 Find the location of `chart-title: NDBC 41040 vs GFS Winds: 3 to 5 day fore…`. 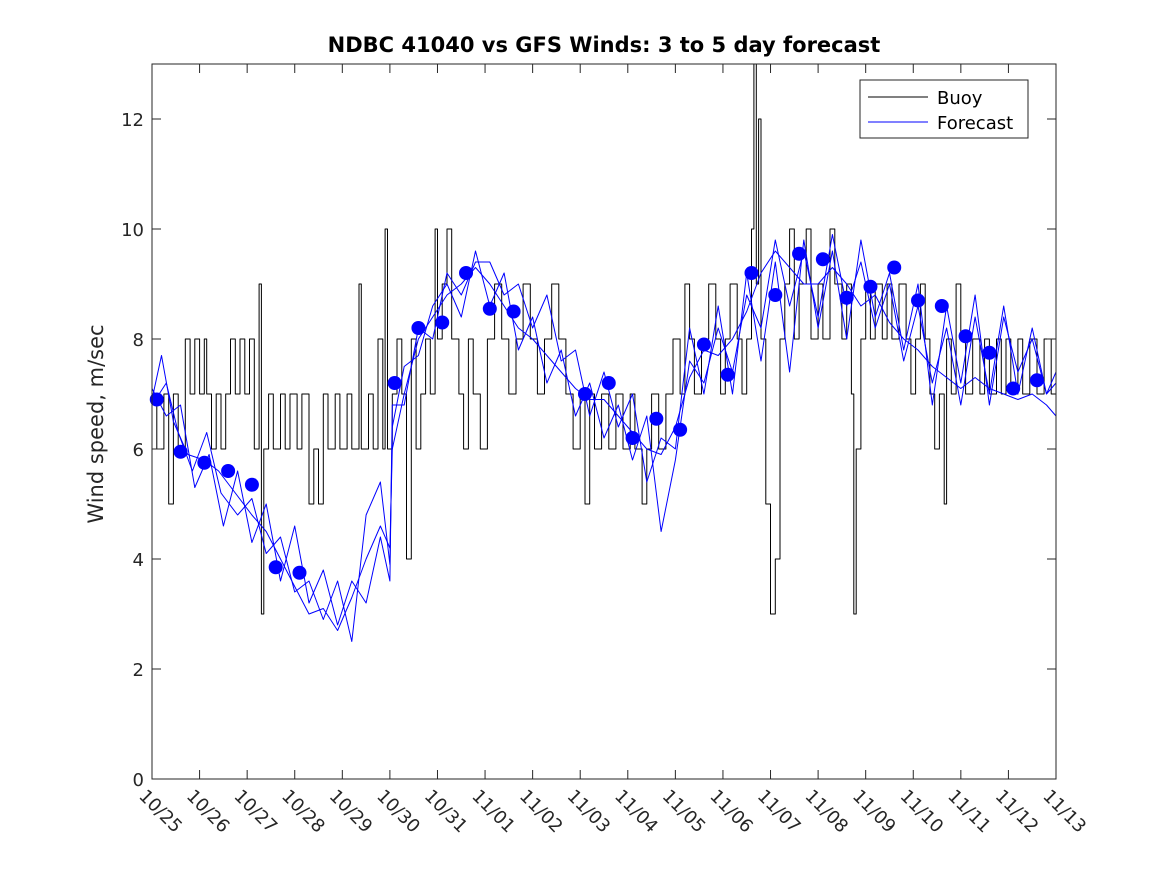

chart-title: NDBC 41040 vs GFS Winds: 3 to 5 day fore… is located at coordinates (604, 45).